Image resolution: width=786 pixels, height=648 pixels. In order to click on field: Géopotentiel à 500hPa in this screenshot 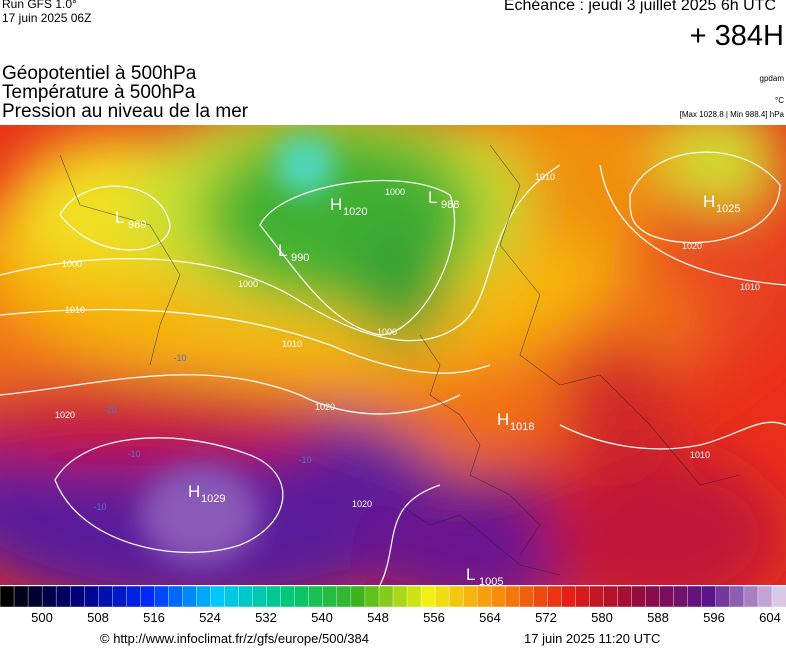, I will do `click(99, 73)`.